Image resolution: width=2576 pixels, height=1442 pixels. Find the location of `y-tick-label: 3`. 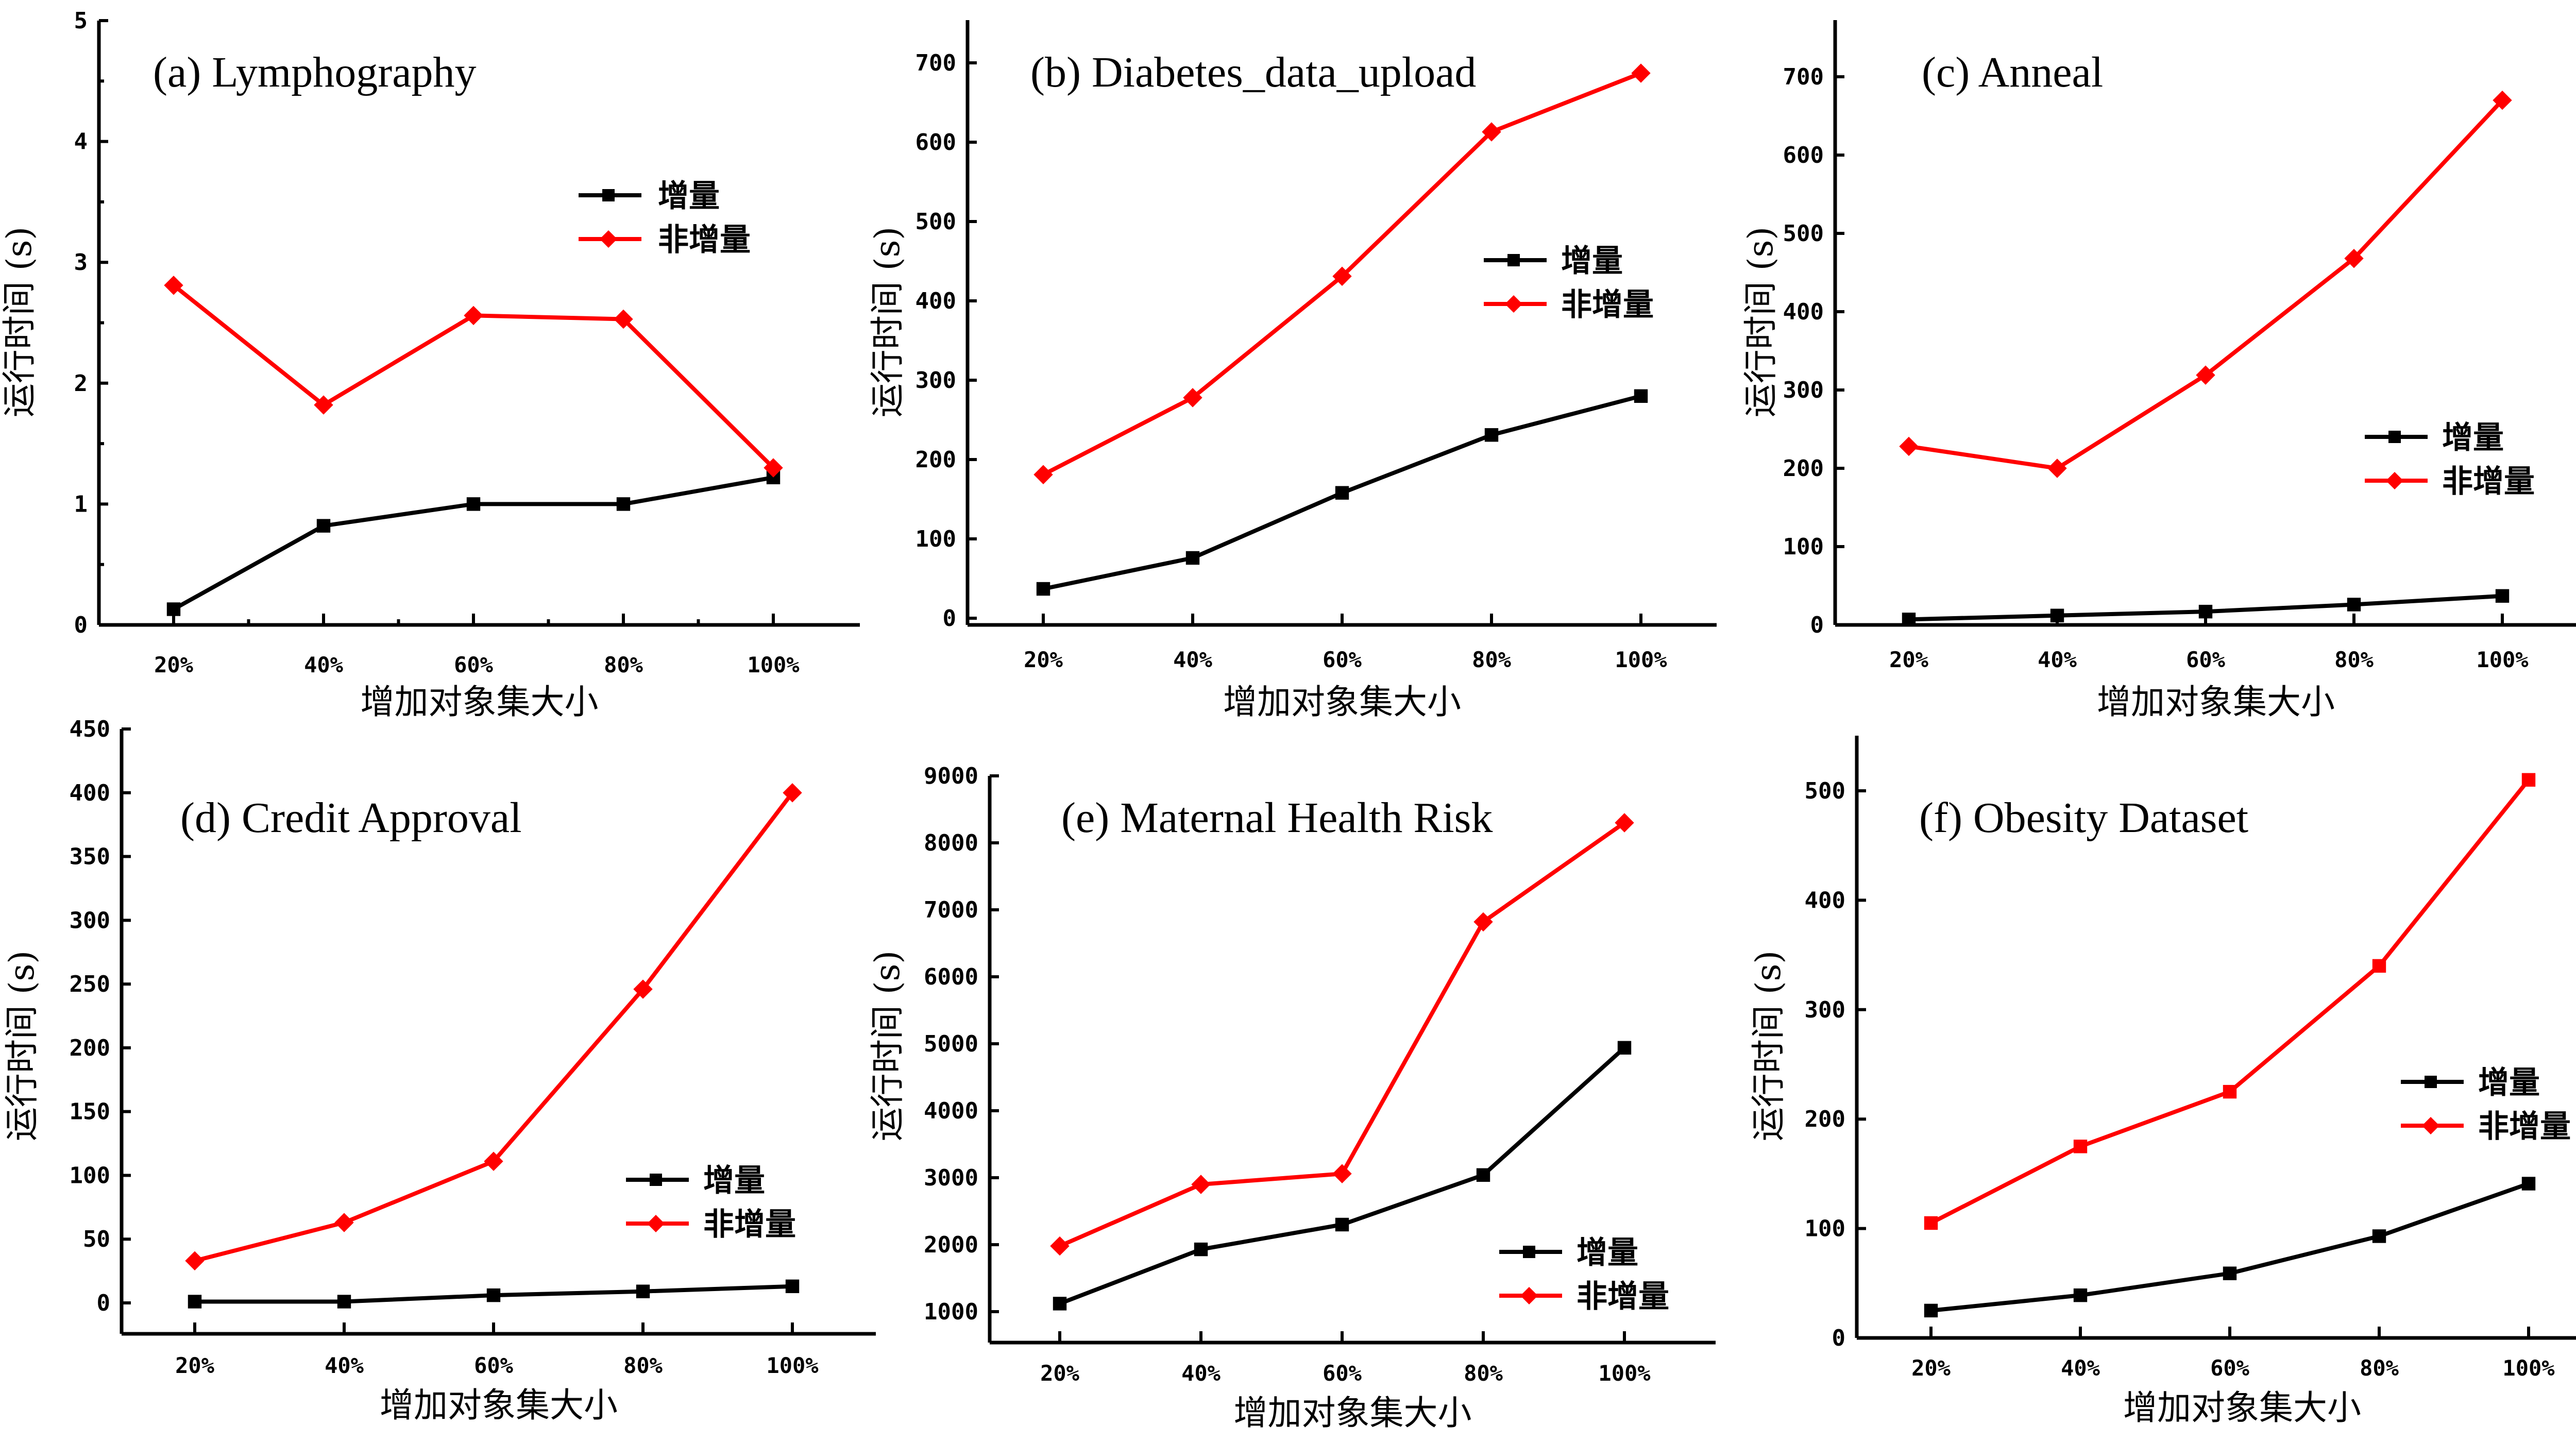

y-tick-label: 3 is located at coordinates (81, 263).